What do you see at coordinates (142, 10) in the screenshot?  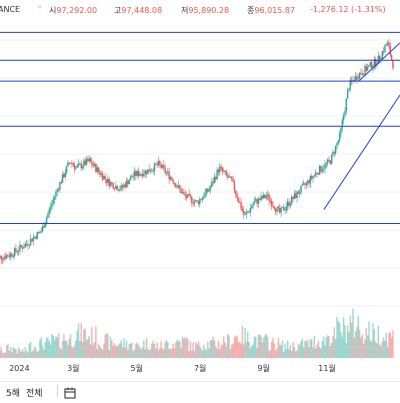 I see `high-value: 97,448.08` at bounding box center [142, 10].